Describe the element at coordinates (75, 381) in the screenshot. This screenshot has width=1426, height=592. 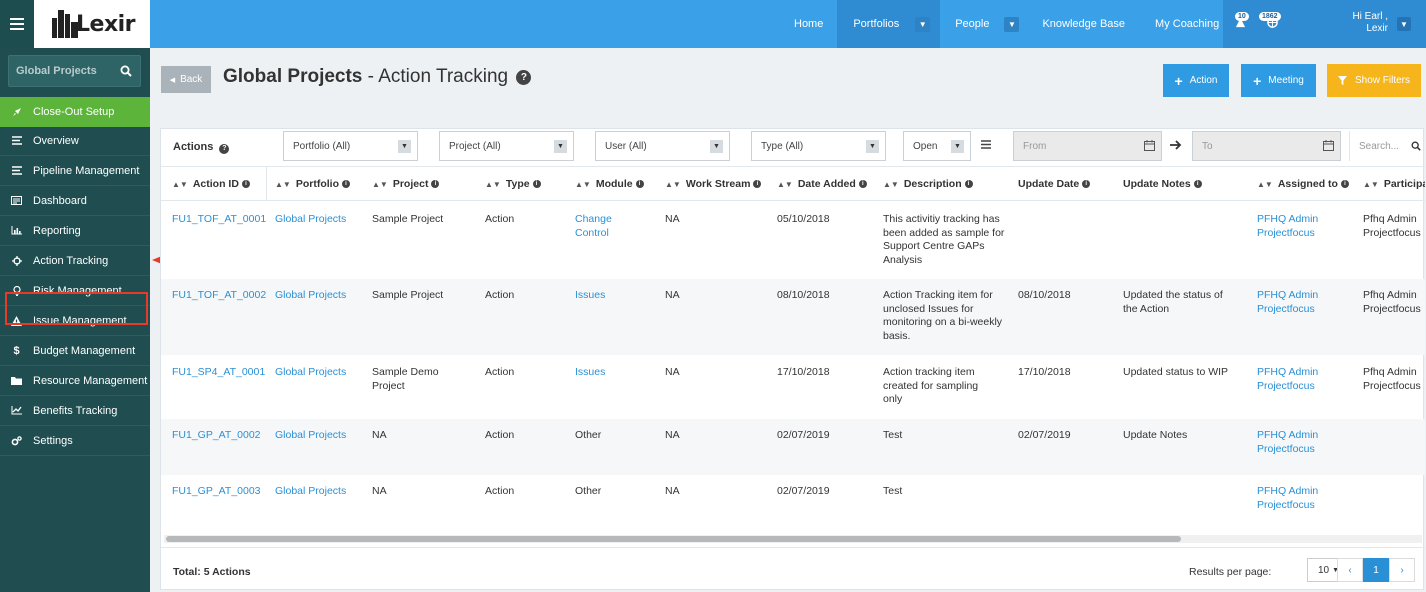
I see `sidebar-item-resource-management: Resource Management` at that location.